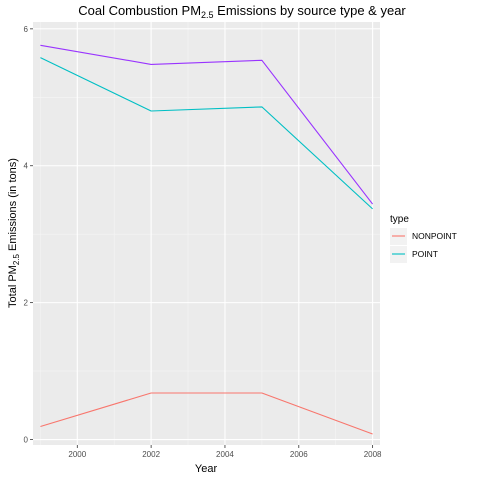 This screenshot has width=480, height=480. I want to click on x-tick-label: 2002, so click(151, 454).